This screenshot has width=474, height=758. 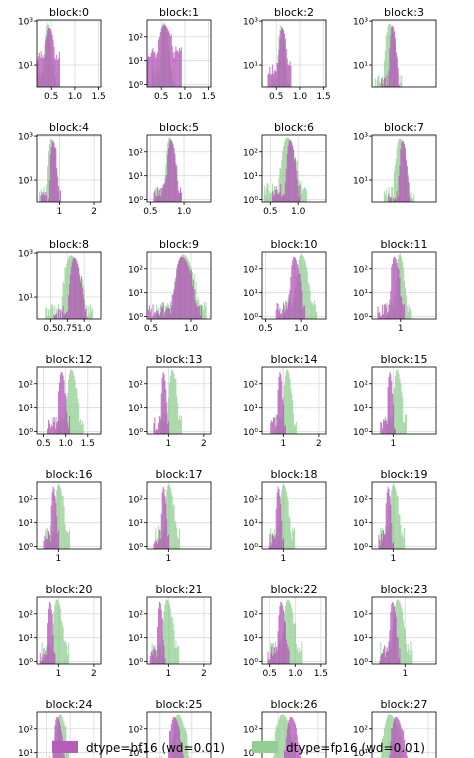 What do you see at coordinates (88, 444) in the screenshot?
I see `x-tick-label: 1.5` at bounding box center [88, 444].